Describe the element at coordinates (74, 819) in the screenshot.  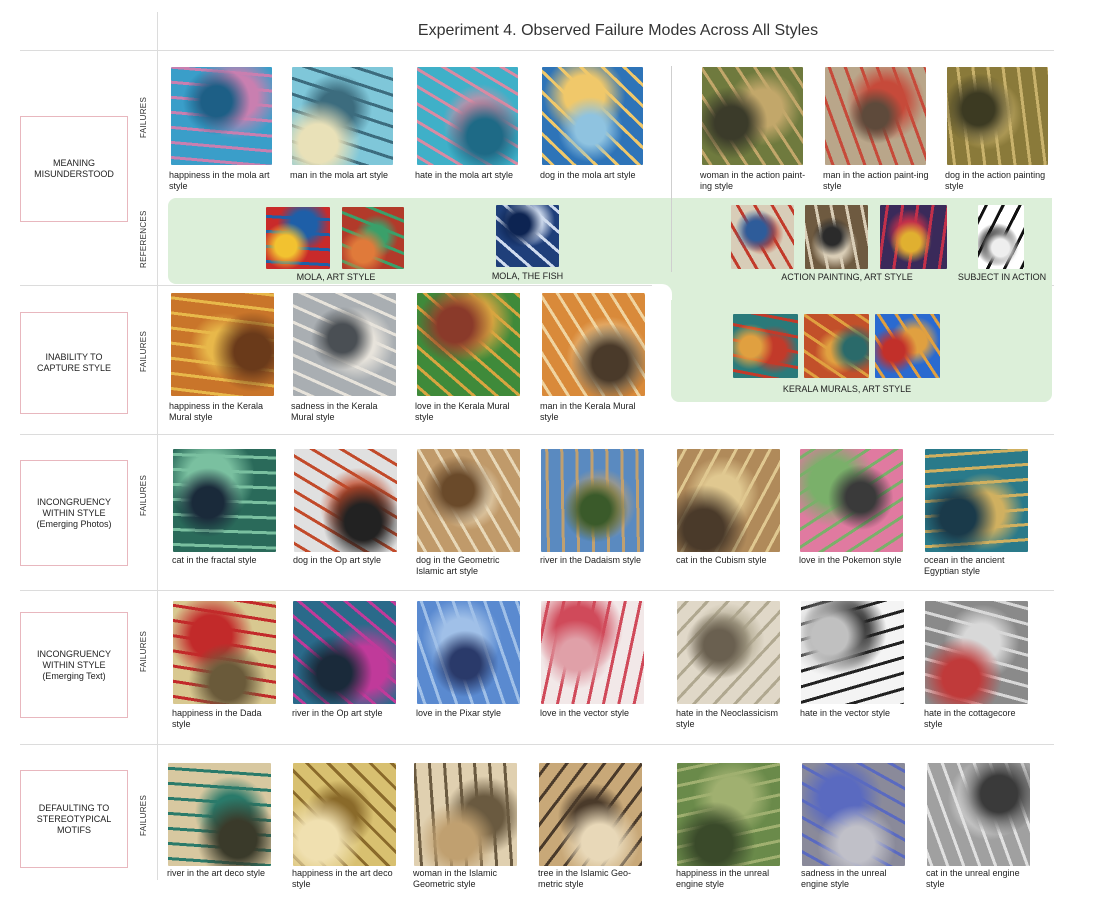
I see `category-defaulting-to-stereotypical: DEFAULTING TO STEREOTYPICAL MOTIFS` at that location.